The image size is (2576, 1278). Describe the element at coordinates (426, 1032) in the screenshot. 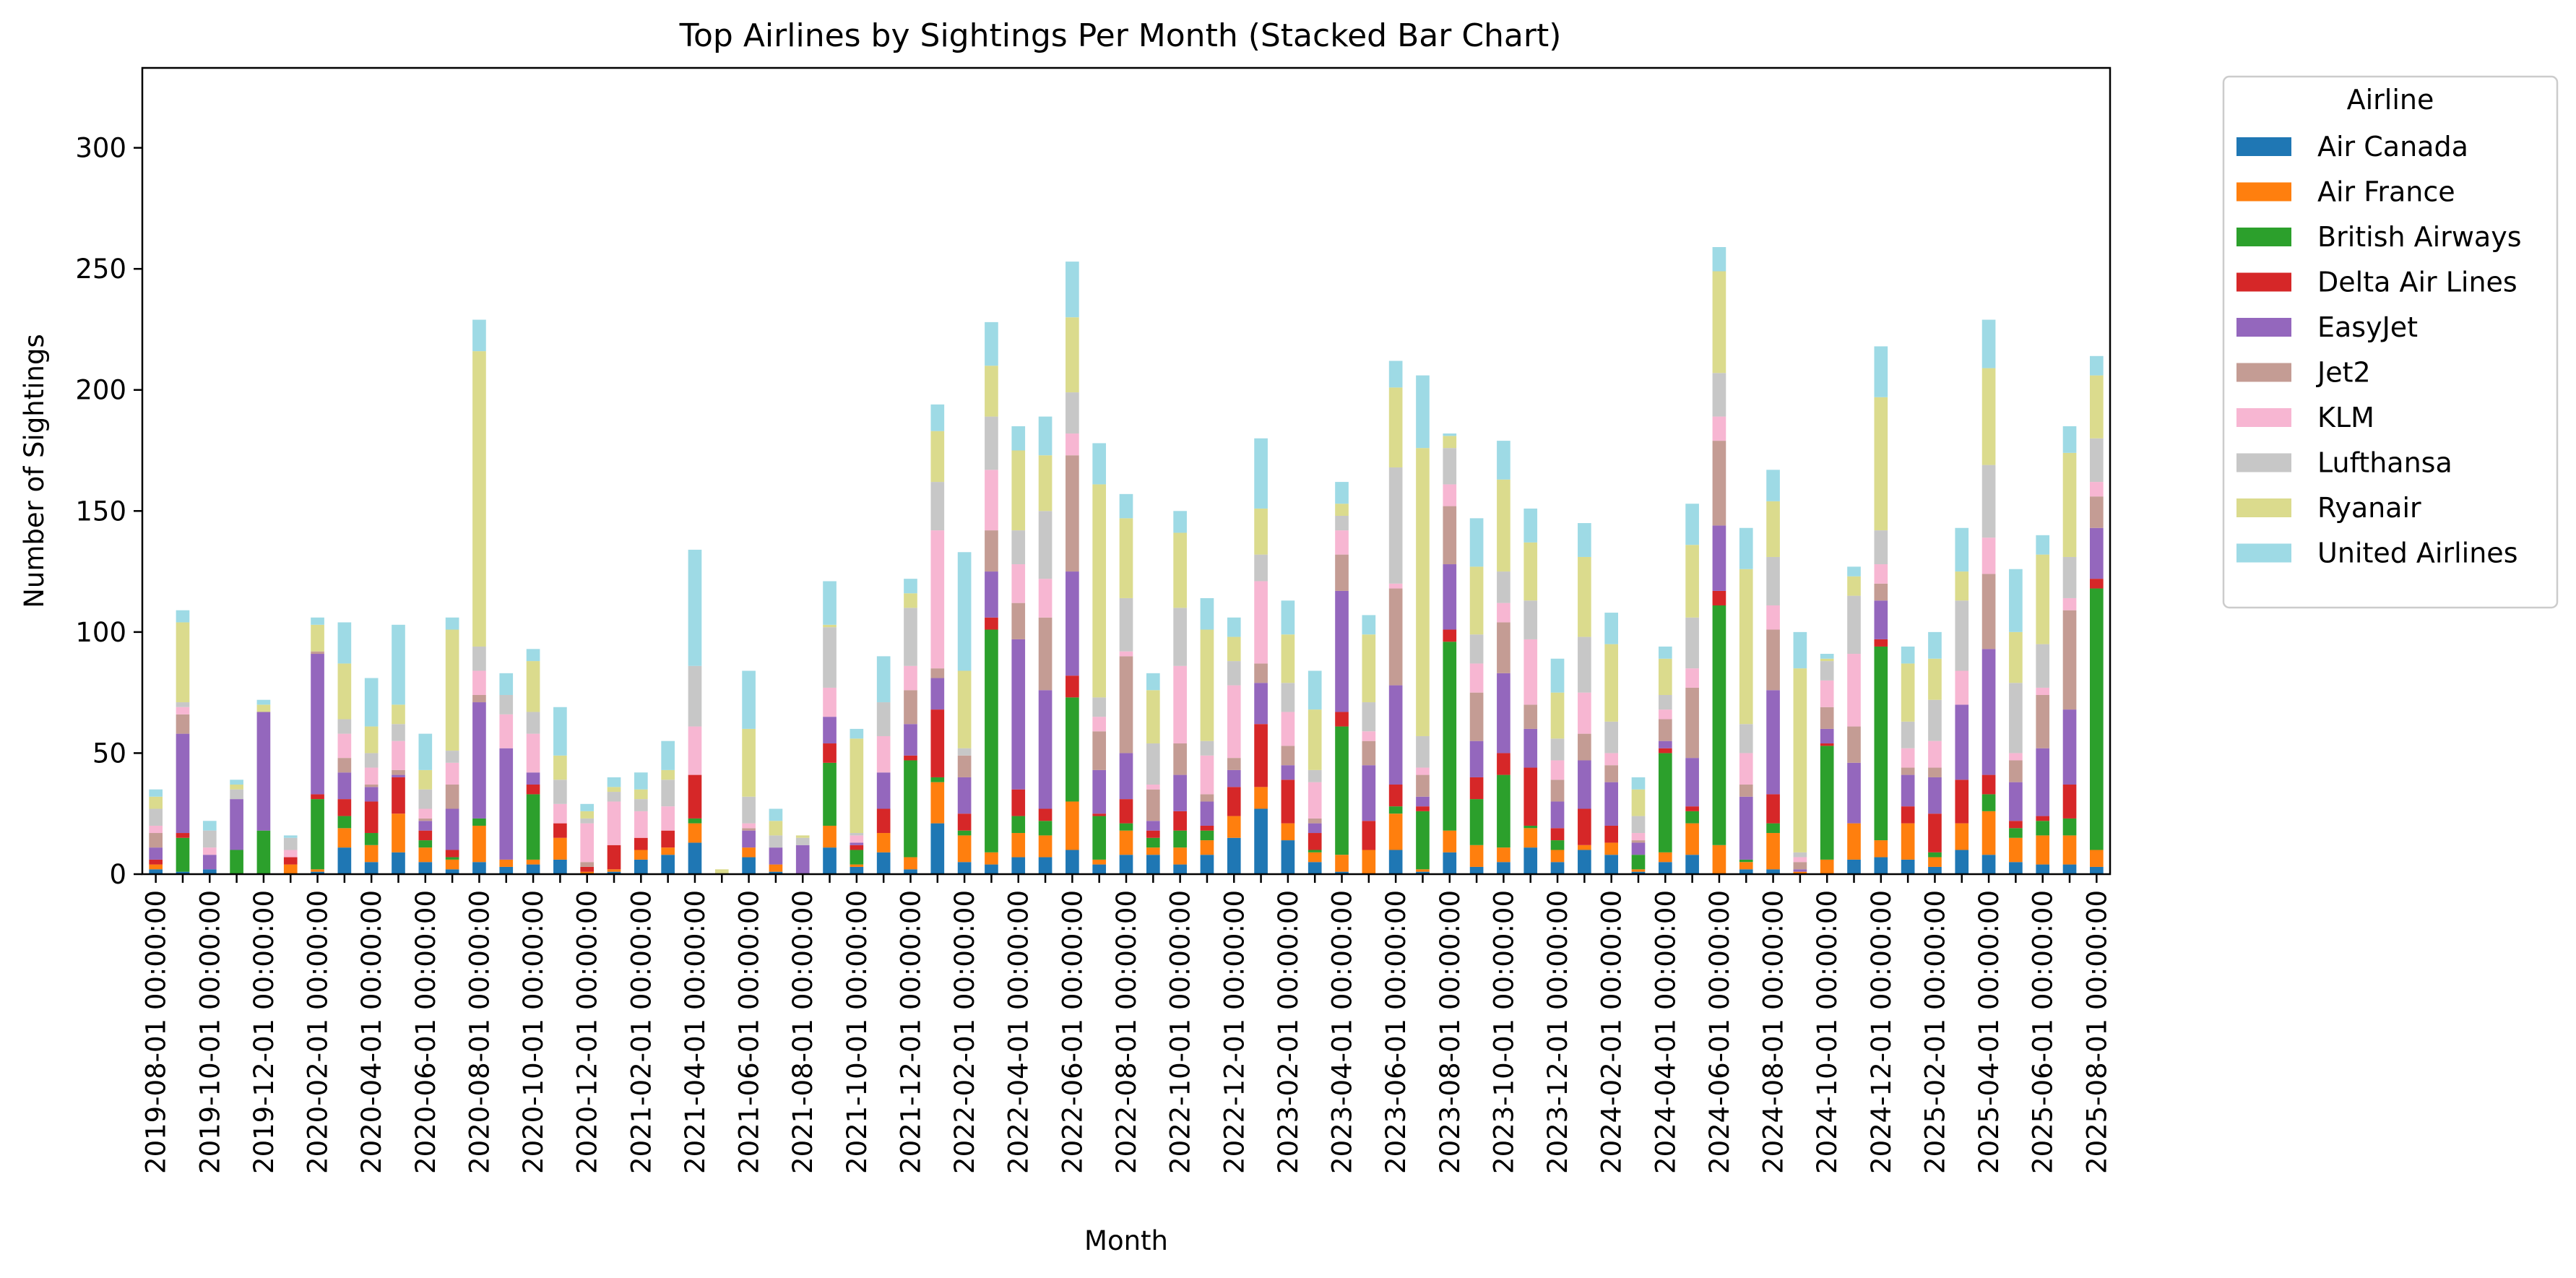

I see `x-tick-label: 2020-06-01 00:00:00` at that location.